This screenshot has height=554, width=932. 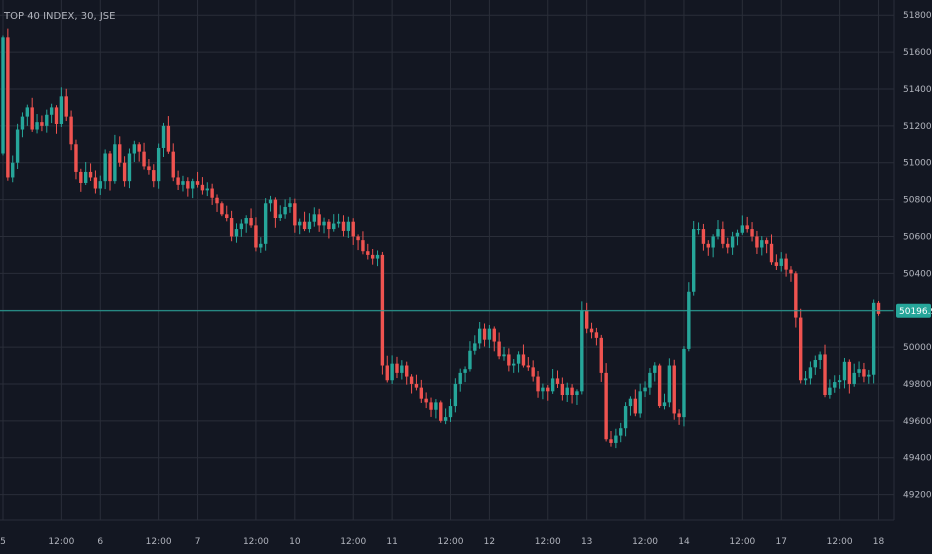 I want to click on last-price-tag-background, so click(x=913, y=310).